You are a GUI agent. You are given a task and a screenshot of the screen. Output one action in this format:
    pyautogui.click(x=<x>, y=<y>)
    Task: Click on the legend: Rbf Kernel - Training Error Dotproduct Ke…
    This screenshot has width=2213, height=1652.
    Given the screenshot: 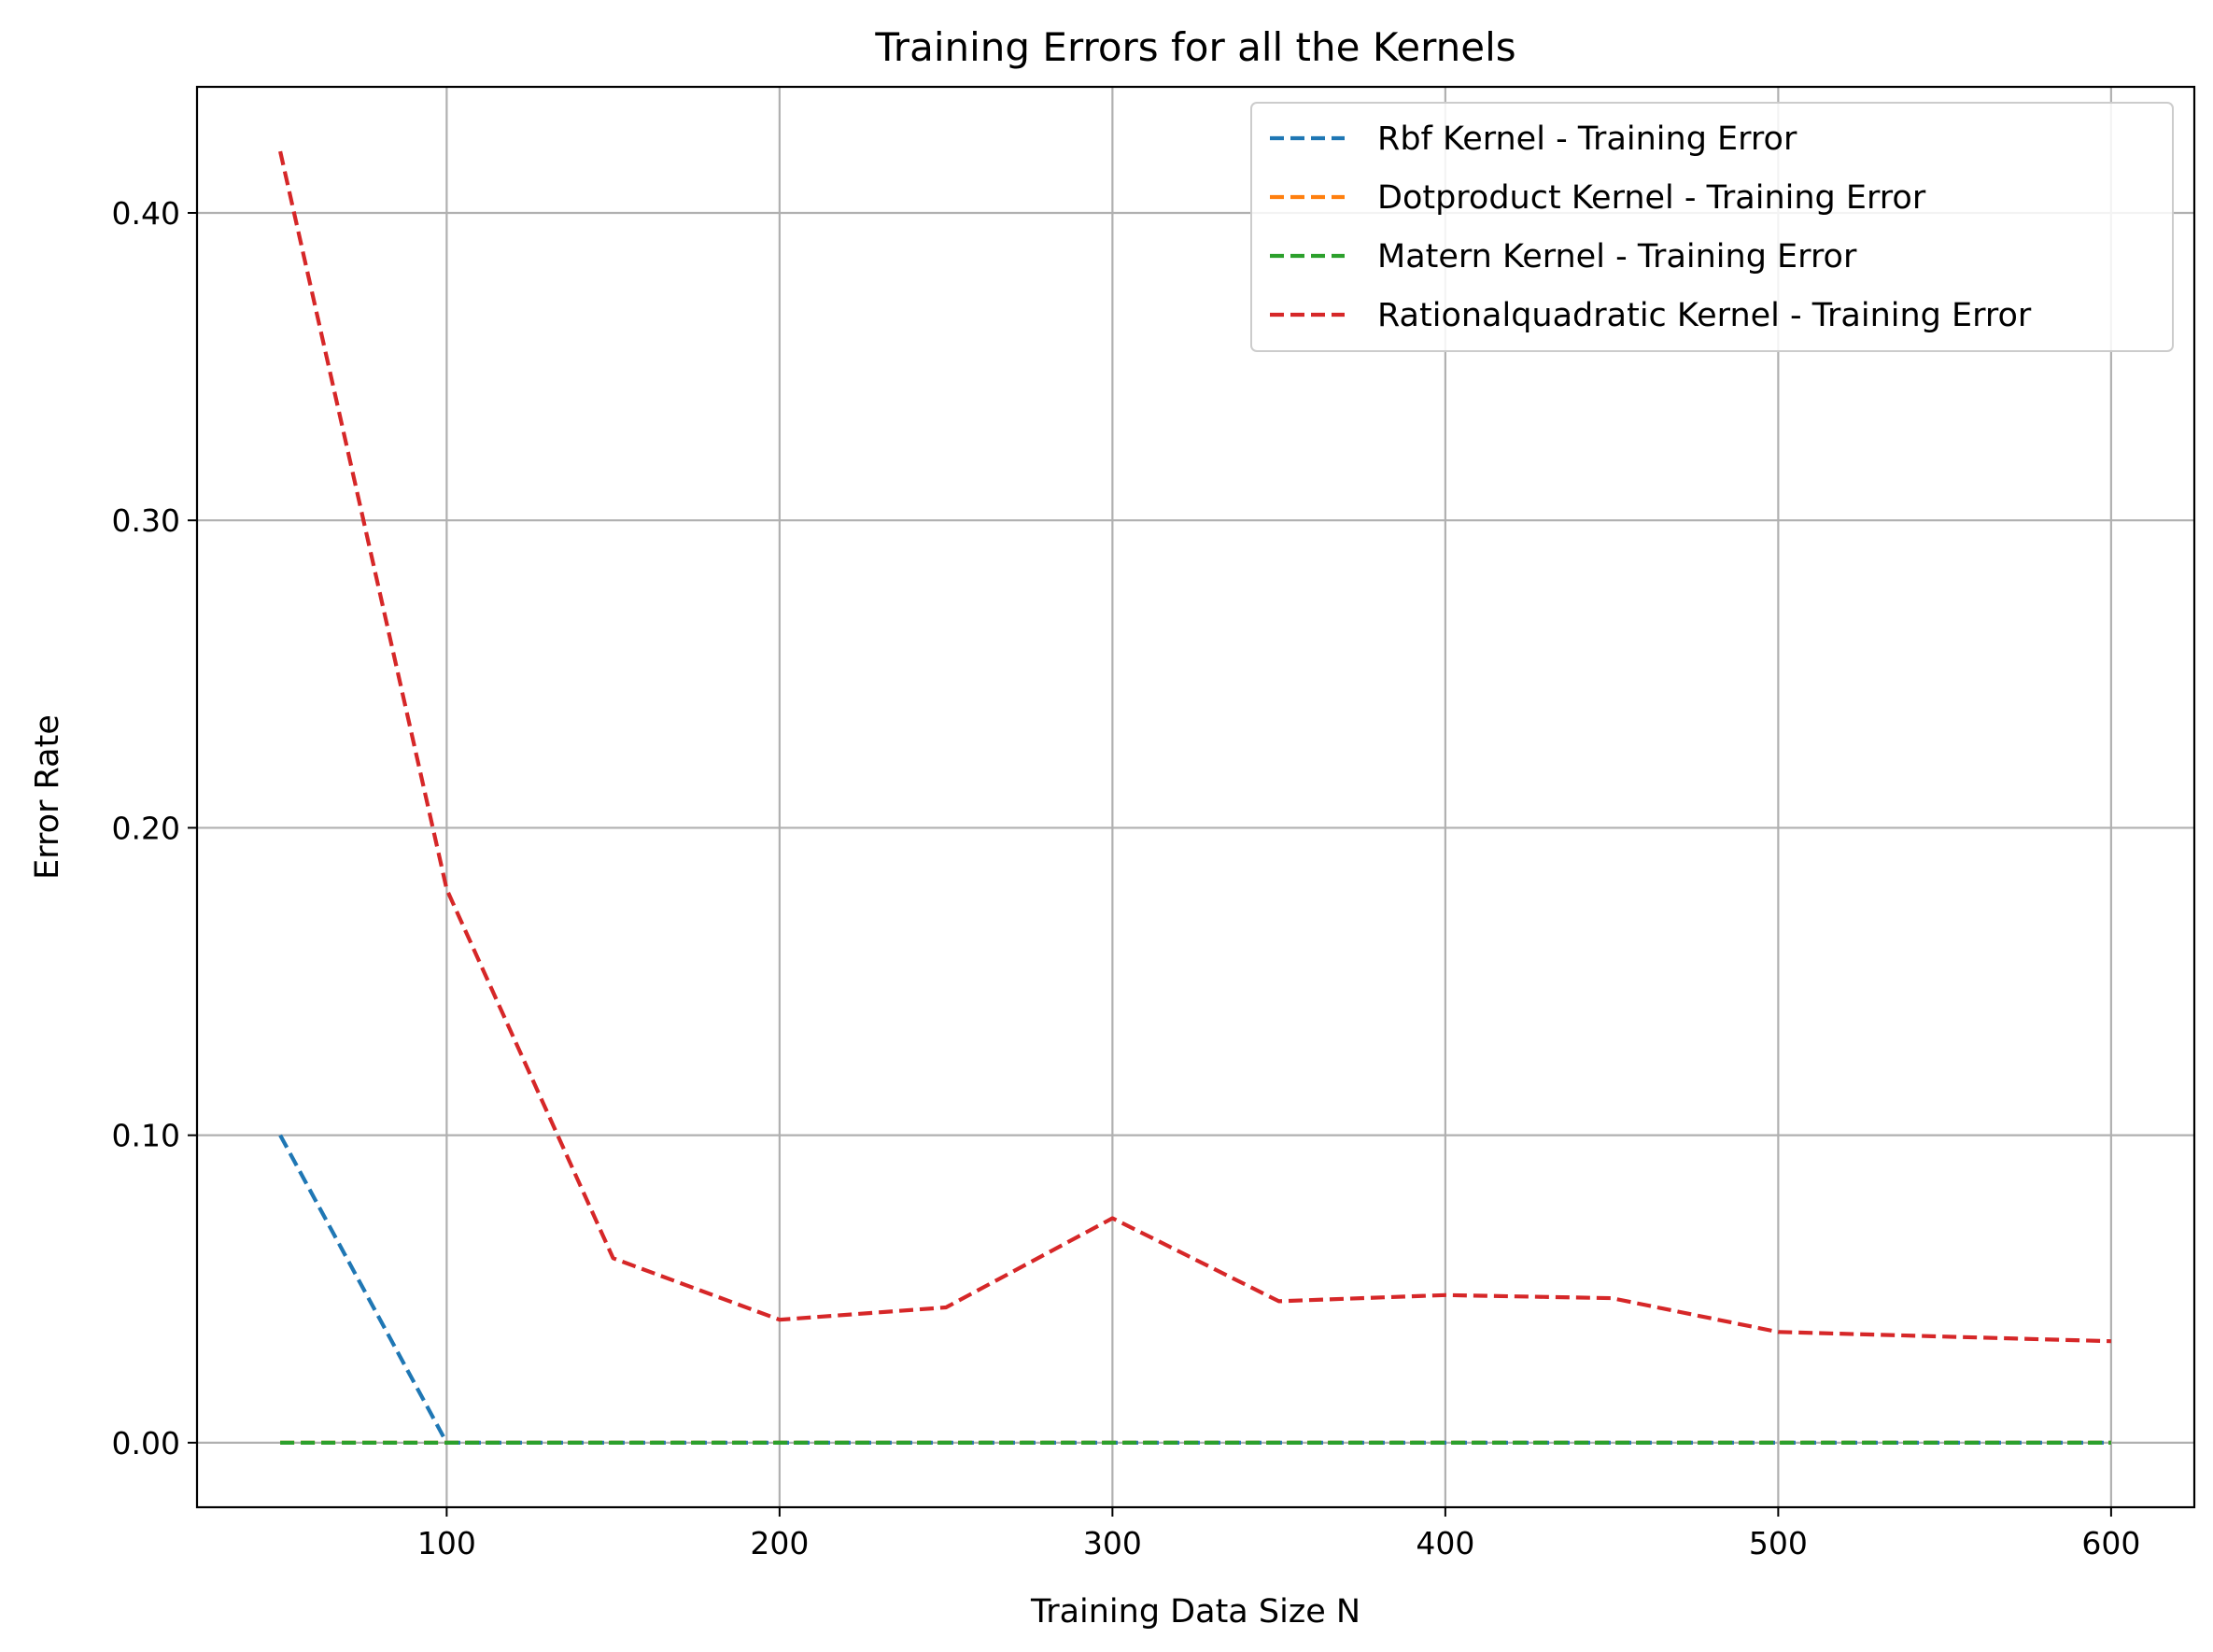 What is the action you would take?
    pyautogui.click(x=1712, y=227)
    